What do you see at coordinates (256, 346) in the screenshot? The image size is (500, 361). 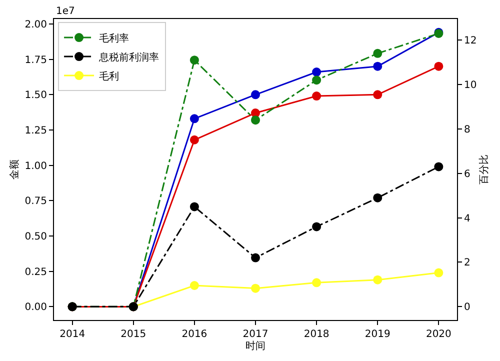 I see `x-axis-title: 时间` at bounding box center [256, 346].